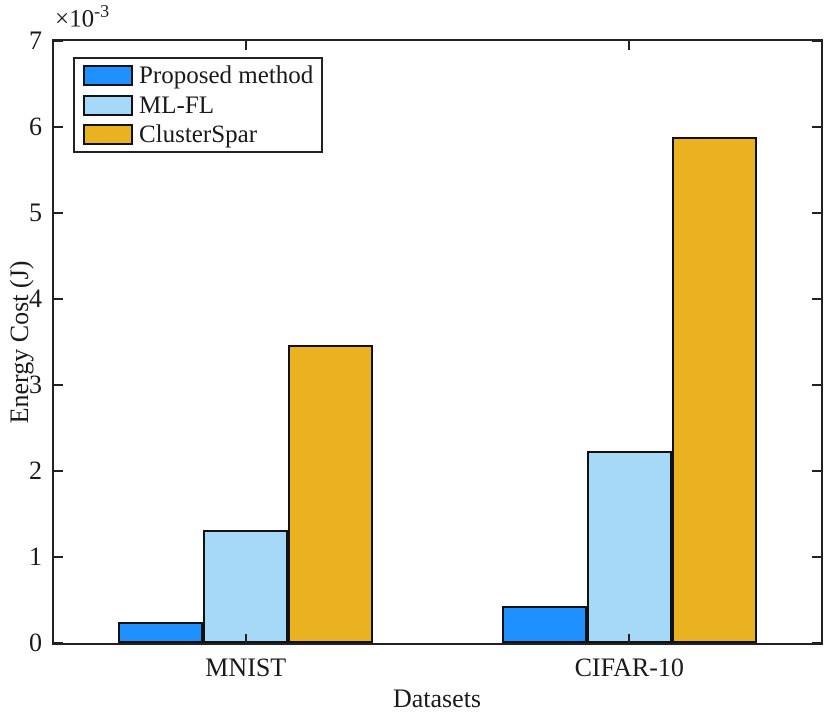 The height and width of the screenshot is (714, 831). Describe the element at coordinates (35, 470) in the screenshot. I see `y-tick-label: 2` at that location.